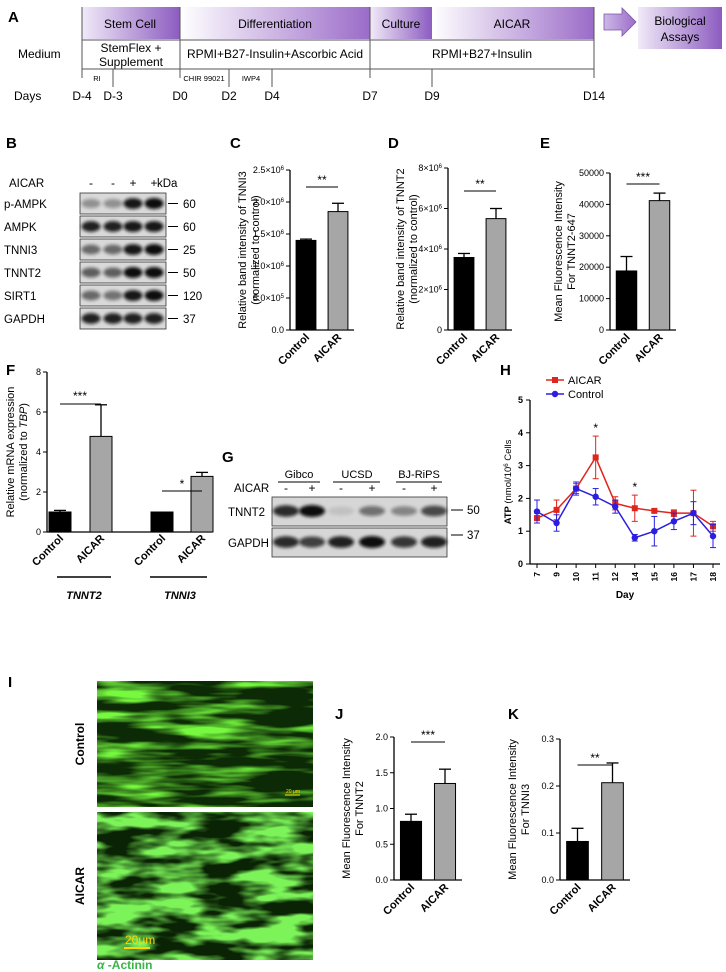  What do you see at coordinates (654, 577) in the screenshot?
I see `x-tick-label: 15` at bounding box center [654, 577].